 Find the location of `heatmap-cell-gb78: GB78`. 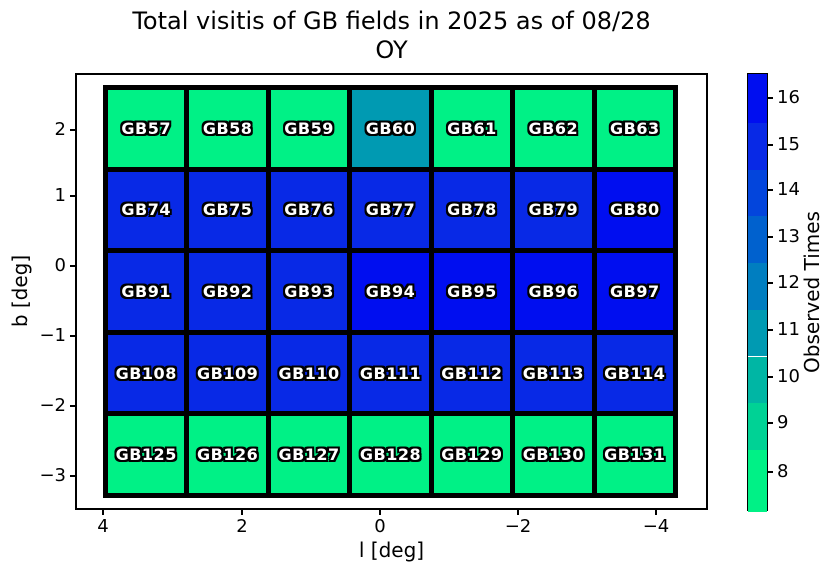

heatmap-cell-gb78: GB78 is located at coordinates (472, 210).